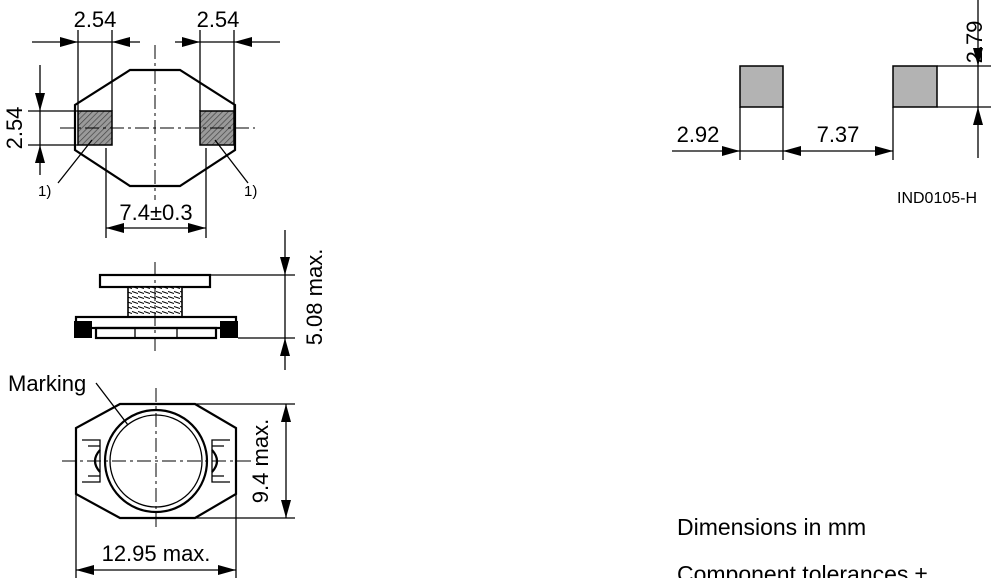 The width and height of the screenshot is (991, 578). Describe the element at coordinates (155, 128) in the screenshot. I see `top-view-body-outline` at that location.